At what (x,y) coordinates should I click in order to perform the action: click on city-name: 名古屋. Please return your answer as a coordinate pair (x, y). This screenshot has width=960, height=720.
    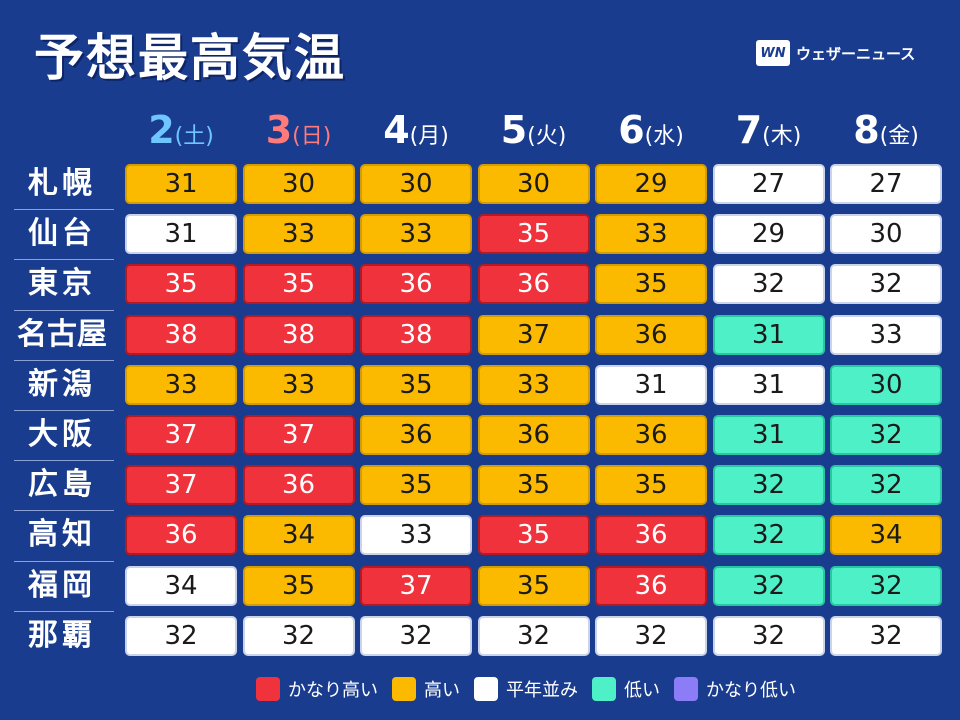
    Looking at the image, I should click on (62, 334).